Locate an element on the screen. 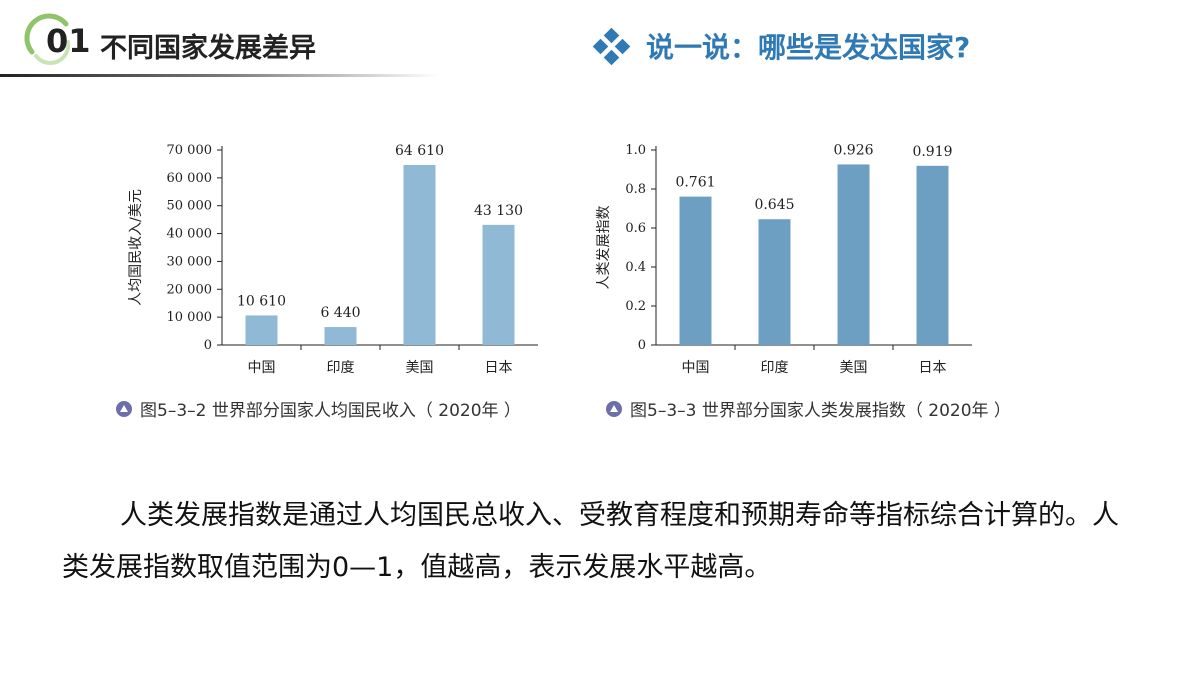 The image size is (1200, 675). y-axis-label: 人类发展指数 is located at coordinates (604, 248).